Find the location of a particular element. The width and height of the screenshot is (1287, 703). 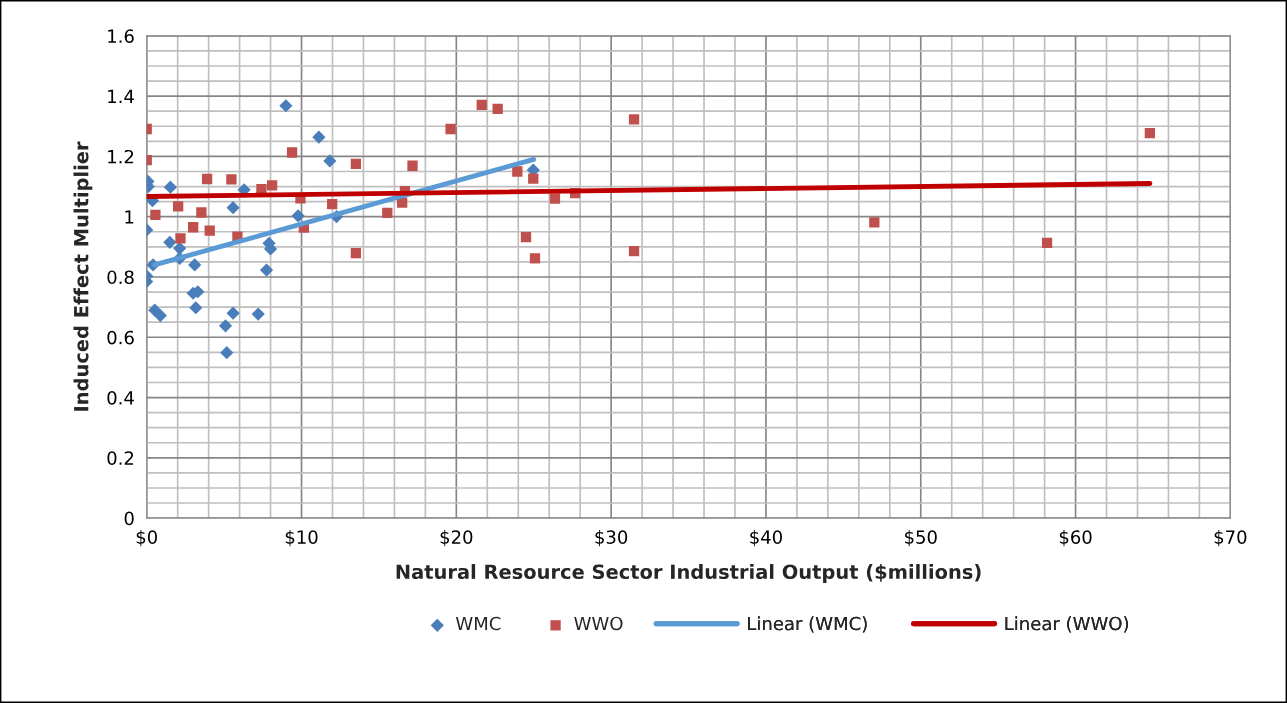

y-tick-label: 0.4 is located at coordinates (120, 398).